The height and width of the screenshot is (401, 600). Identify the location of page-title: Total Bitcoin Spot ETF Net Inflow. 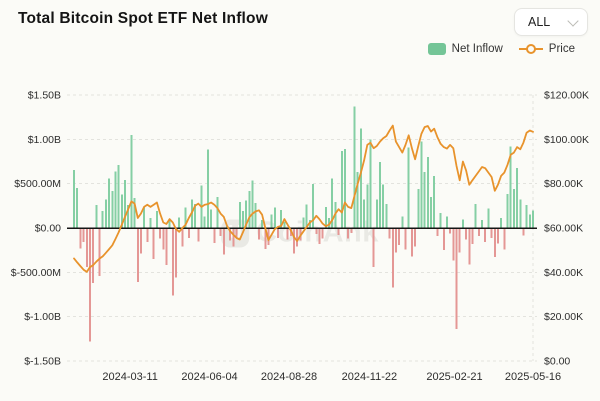
(143, 18).